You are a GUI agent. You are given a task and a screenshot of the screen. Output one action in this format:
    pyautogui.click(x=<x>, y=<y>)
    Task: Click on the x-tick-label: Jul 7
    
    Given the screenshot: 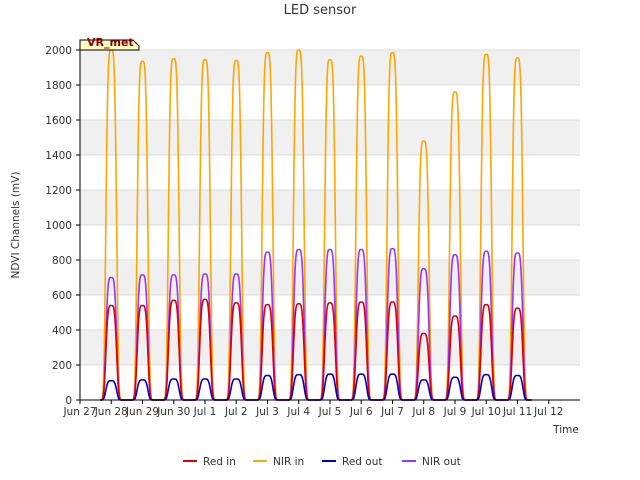 What is the action you would take?
    pyautogui.click(x=392, y=412)
    